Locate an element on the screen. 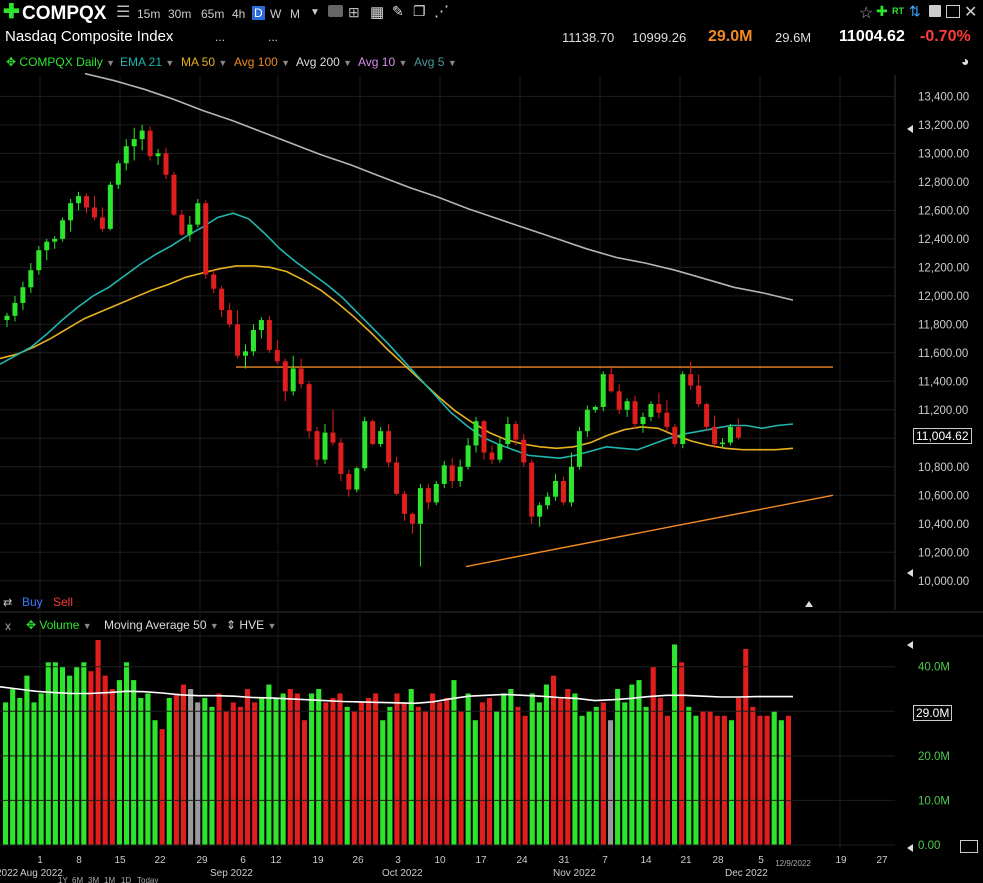  close-pane-button: x is located at coordinates (8, 626).